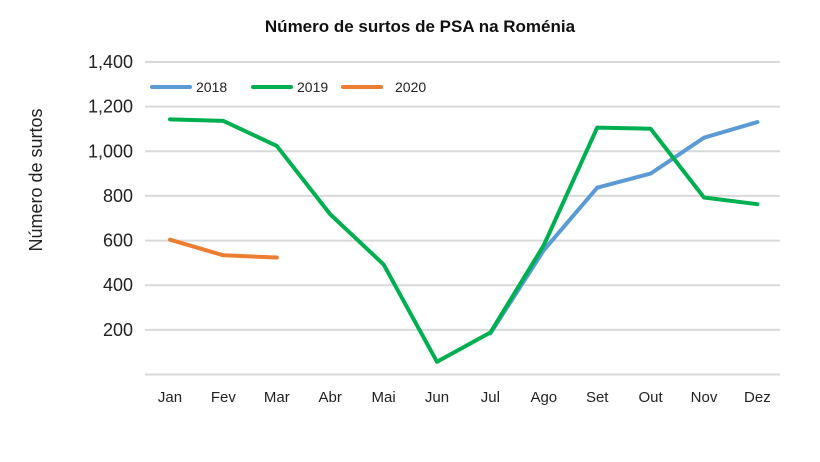 The image size is (820, 462). What do you see at coordinates (223, 248) in the screenshot?
I see `series-line-2020` at bounding box center [223, 248].